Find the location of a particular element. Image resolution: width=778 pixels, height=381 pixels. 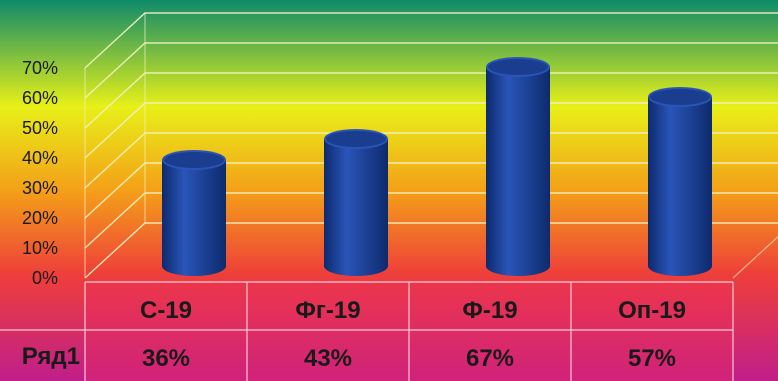

y-tick-label: 0% is located at coordinates (45, 278).